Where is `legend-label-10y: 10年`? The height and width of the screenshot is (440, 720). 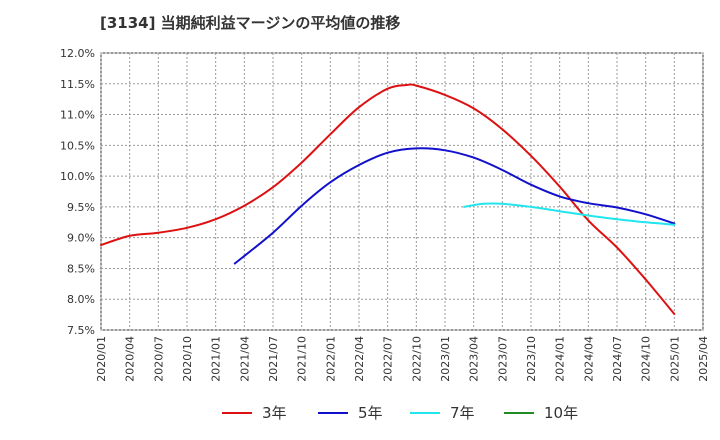 legend-label-10y: 10年 is located at coordinates (561, 413).